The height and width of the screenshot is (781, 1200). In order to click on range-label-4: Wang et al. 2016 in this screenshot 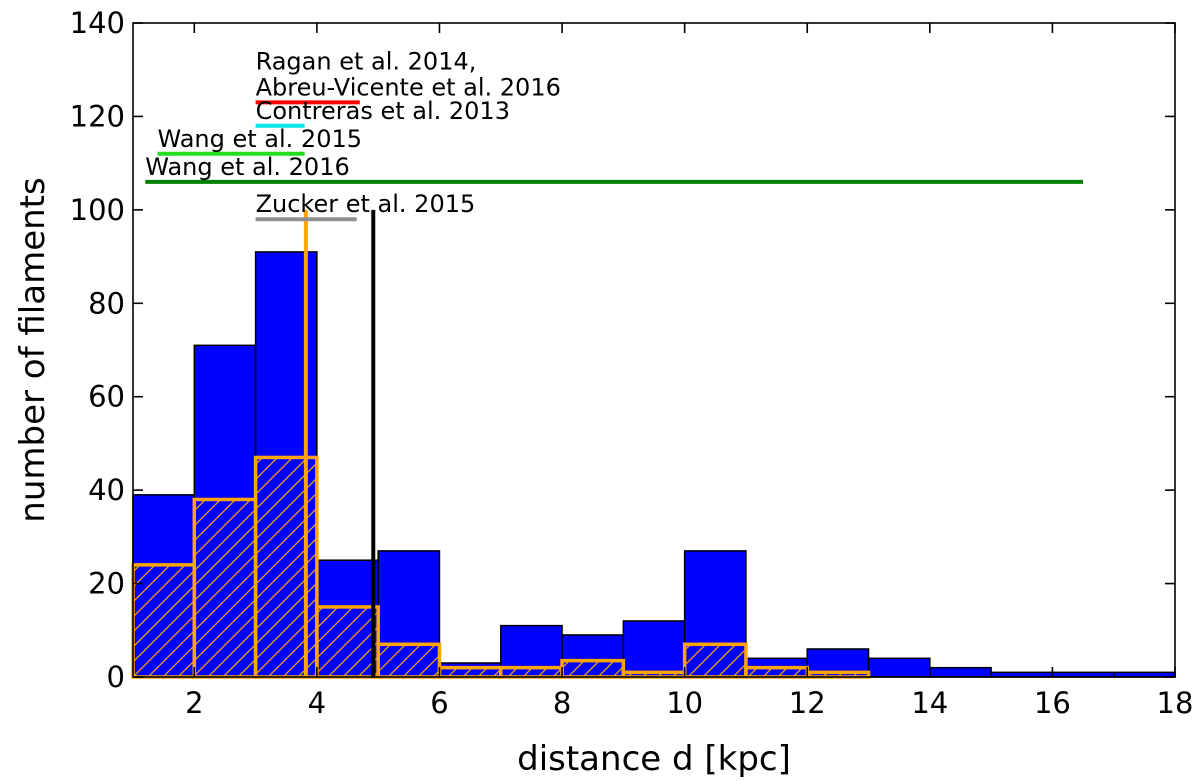, I will do `click(247, 167)`.